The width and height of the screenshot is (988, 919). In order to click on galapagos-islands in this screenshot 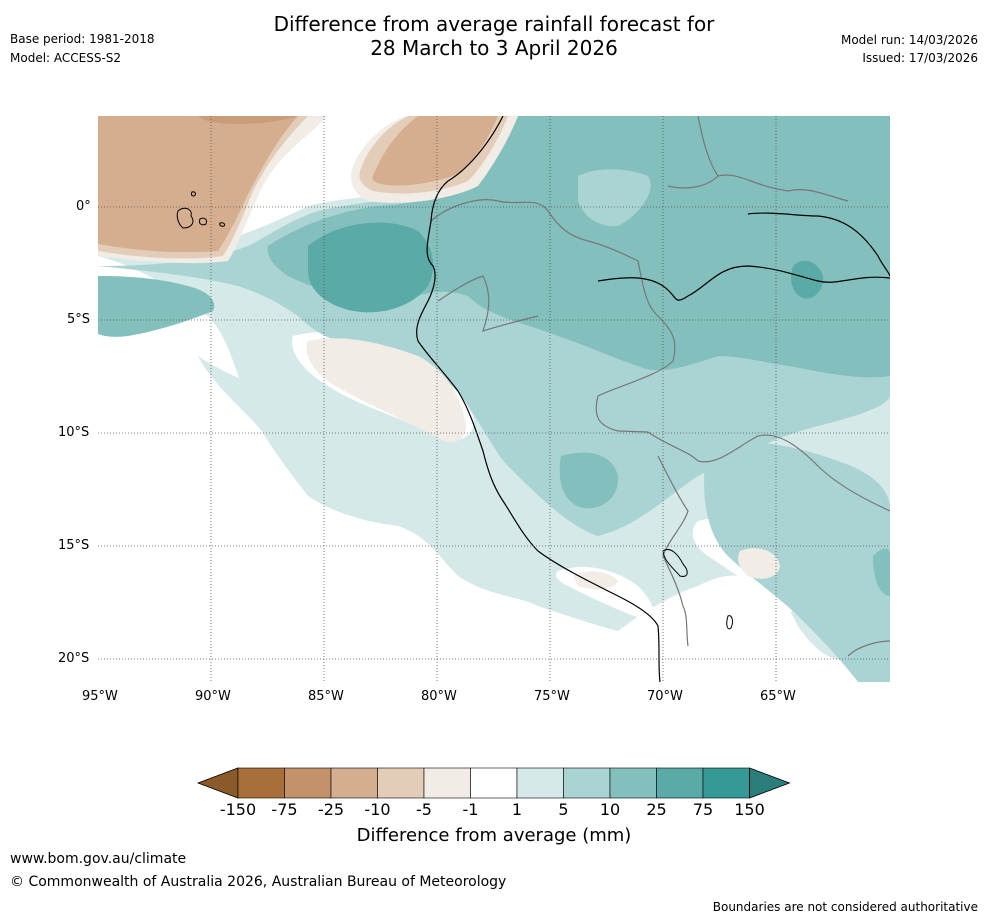, I will do `click(201, 210)`.